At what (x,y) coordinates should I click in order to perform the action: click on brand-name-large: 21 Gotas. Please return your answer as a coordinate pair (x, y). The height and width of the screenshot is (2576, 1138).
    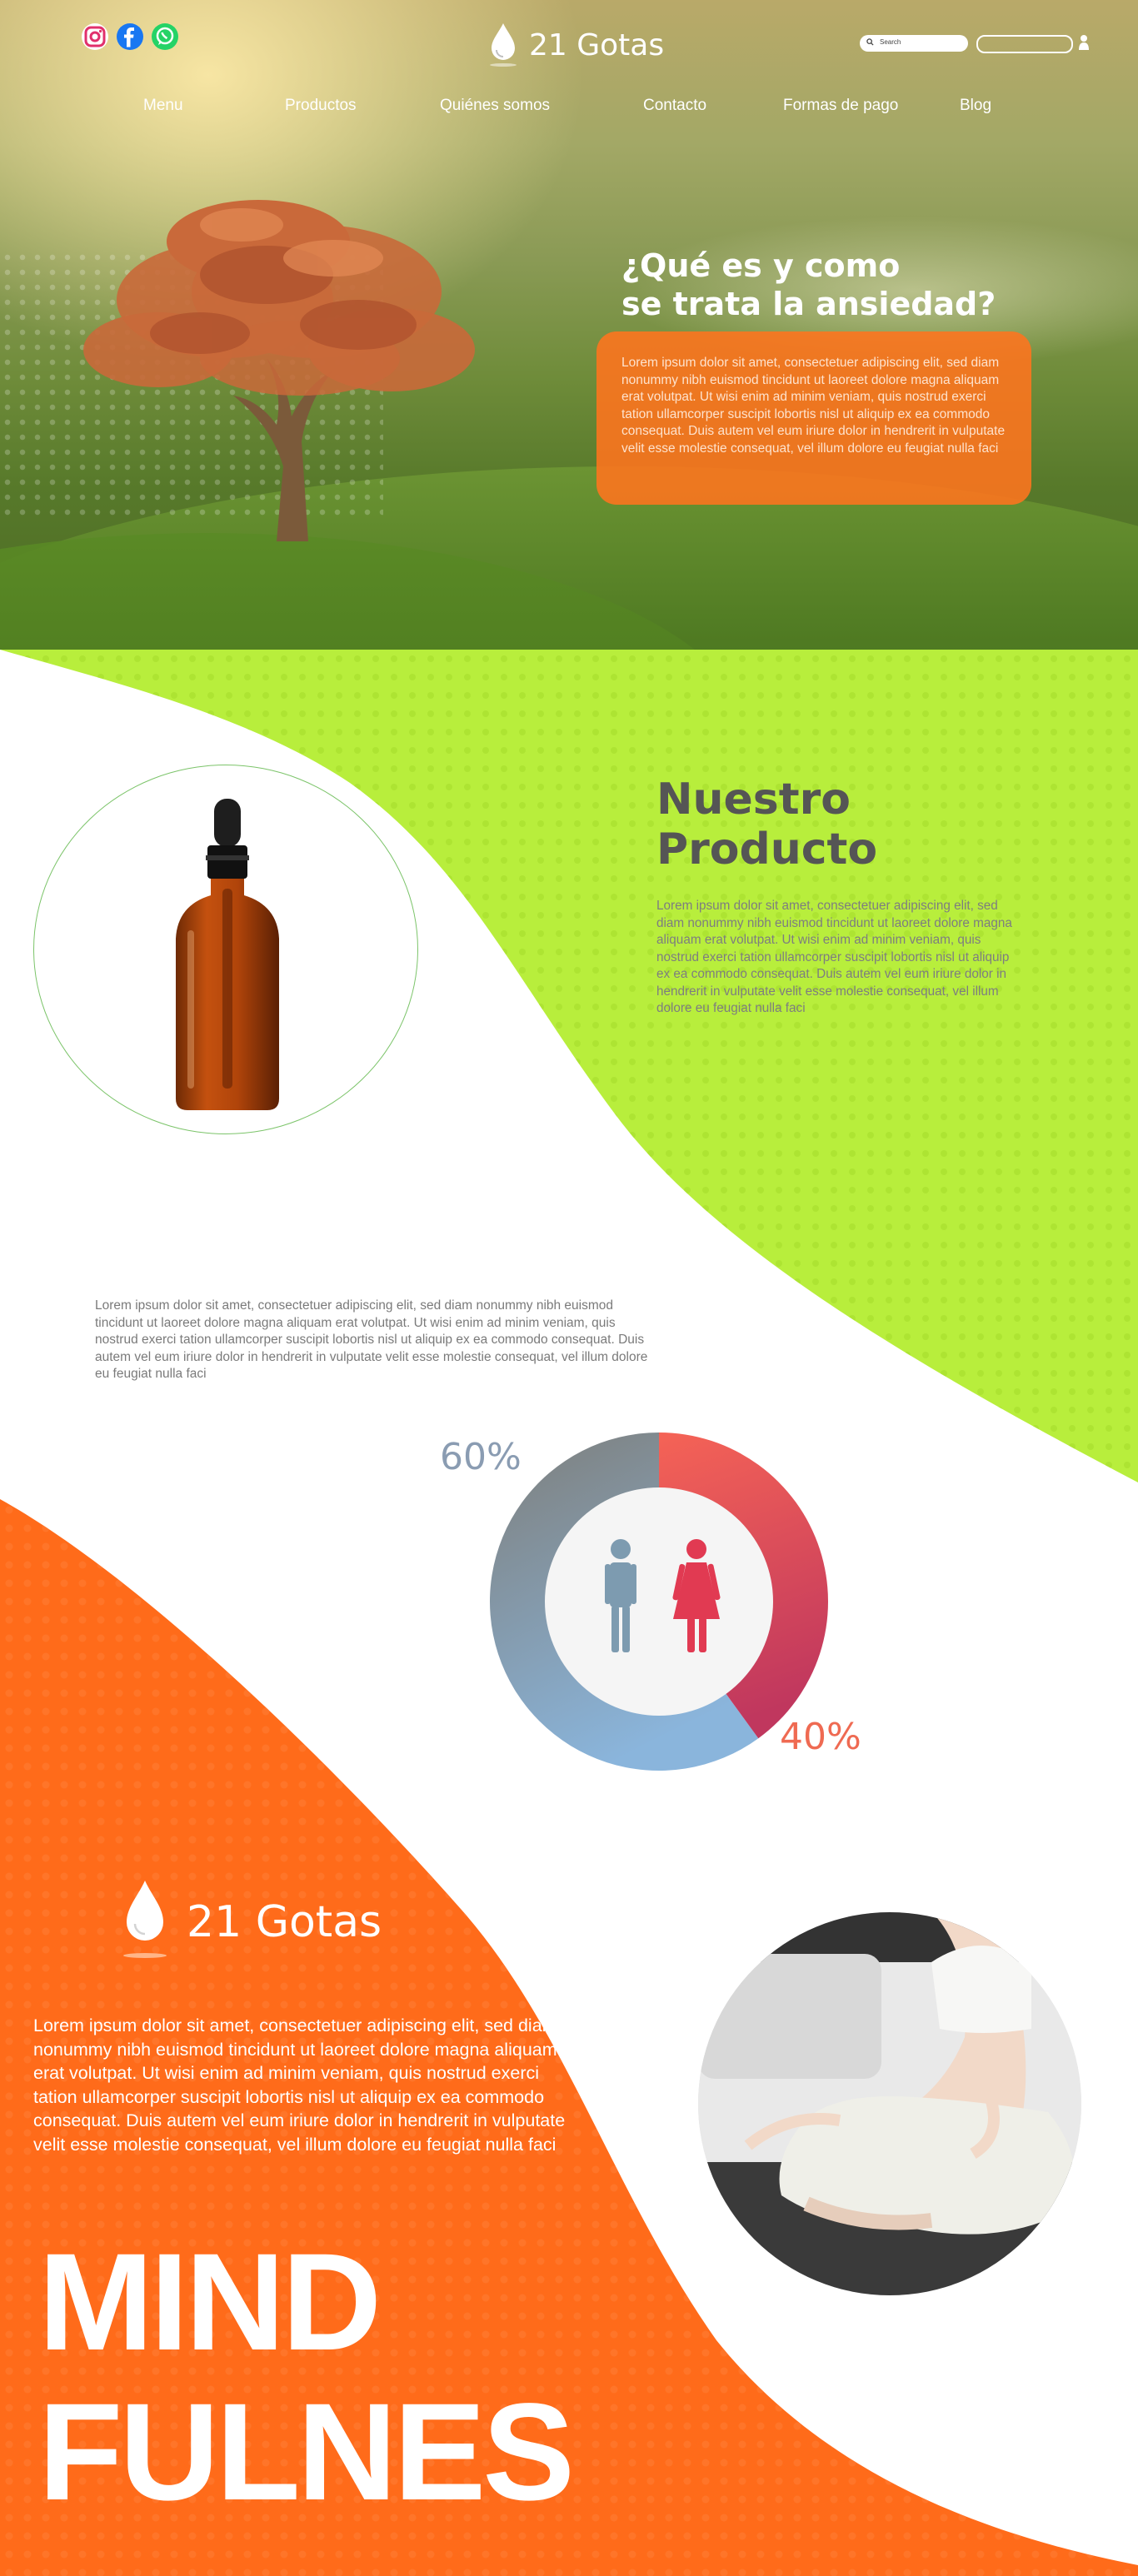
    Looking at the image, I should click on (285, 1922).